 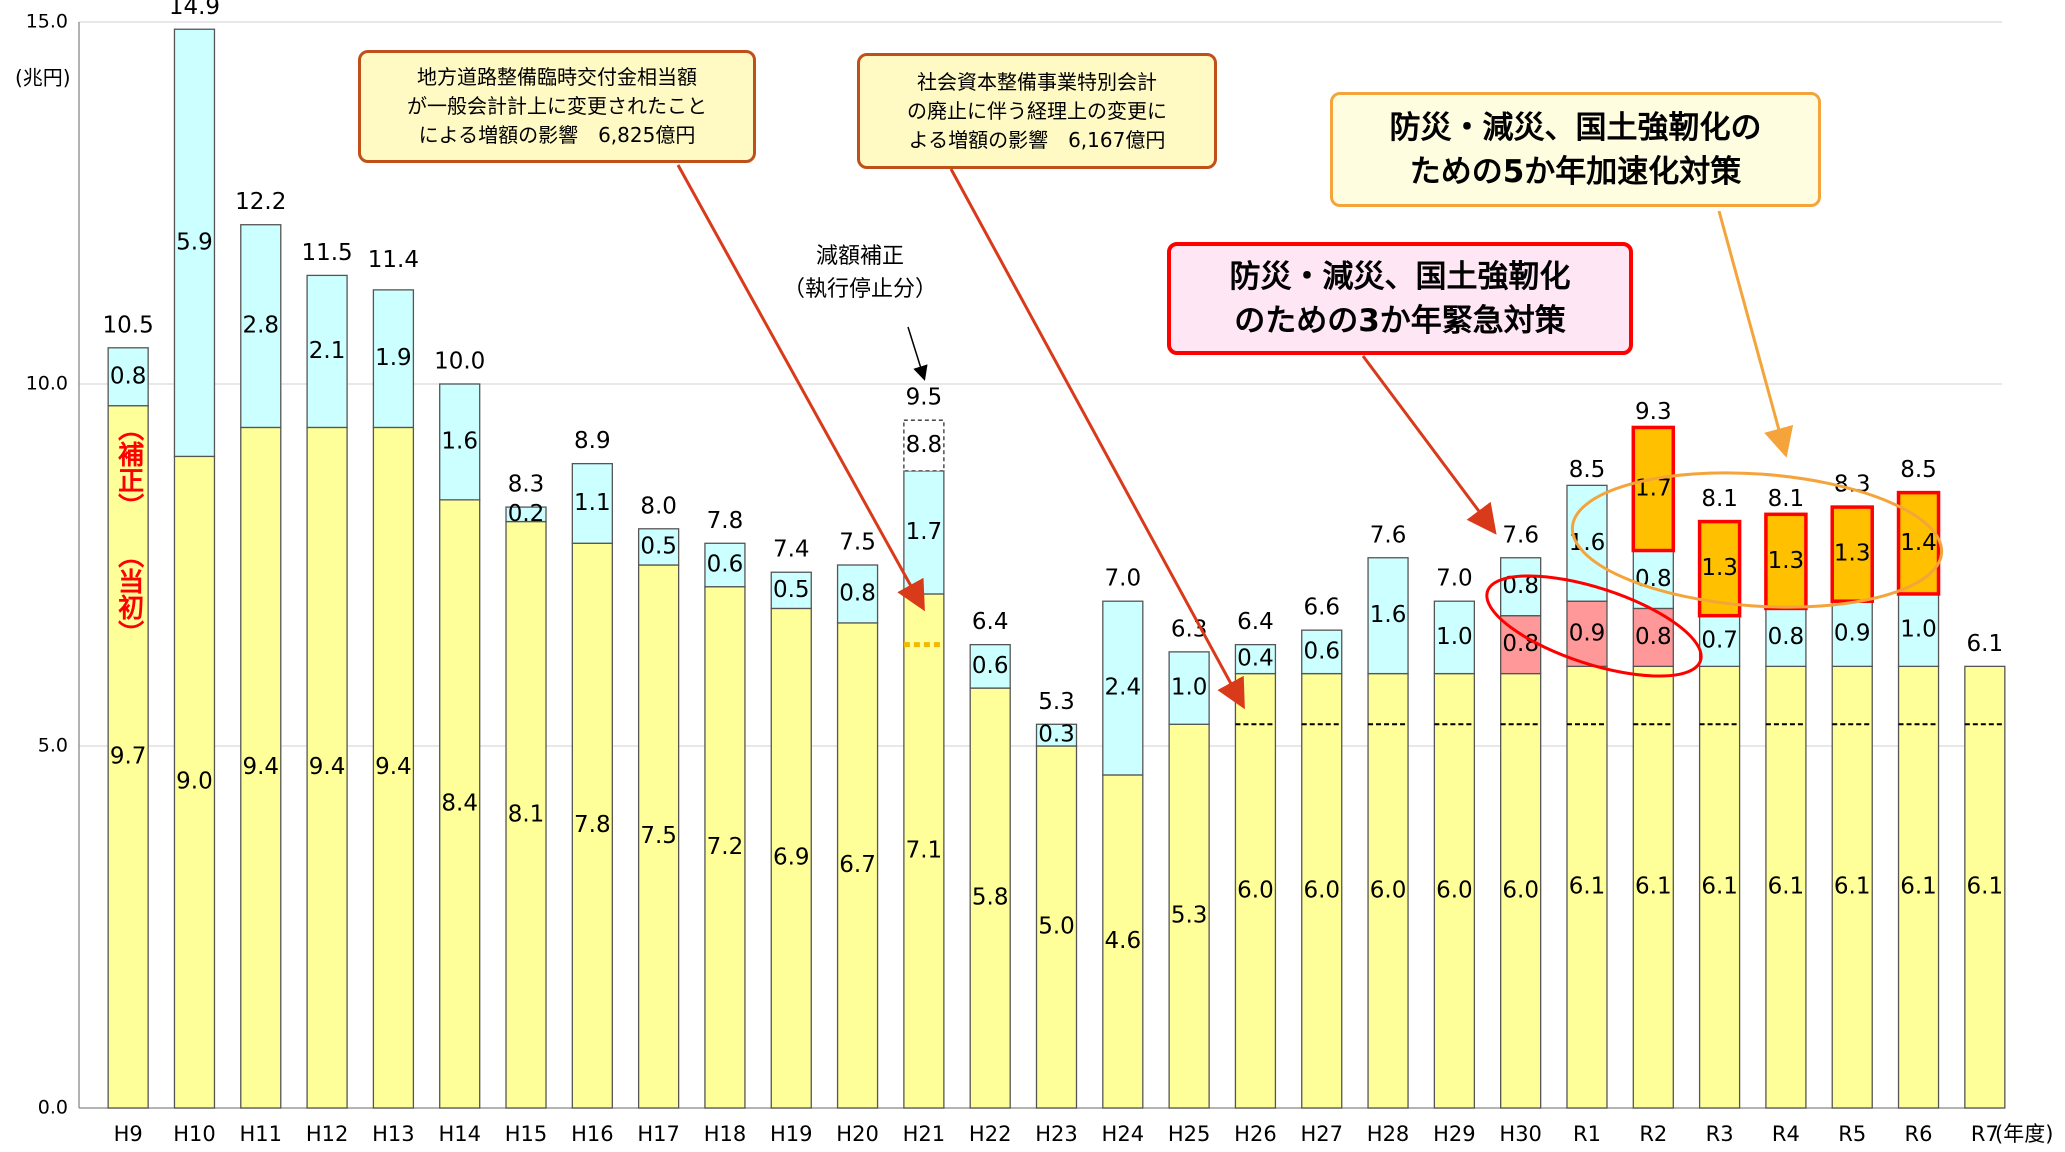 I want to click on bar-value-label: 0.6, so click(x=725, y=565).